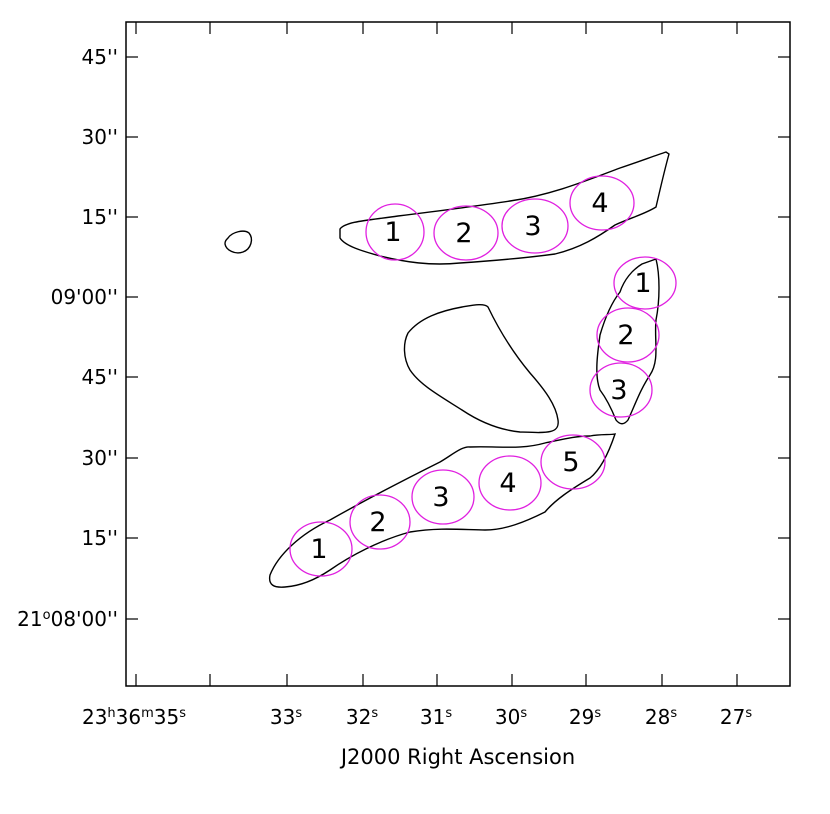  I want to click on x-tick-label-0: 23h36m35s, so click(134, 717).